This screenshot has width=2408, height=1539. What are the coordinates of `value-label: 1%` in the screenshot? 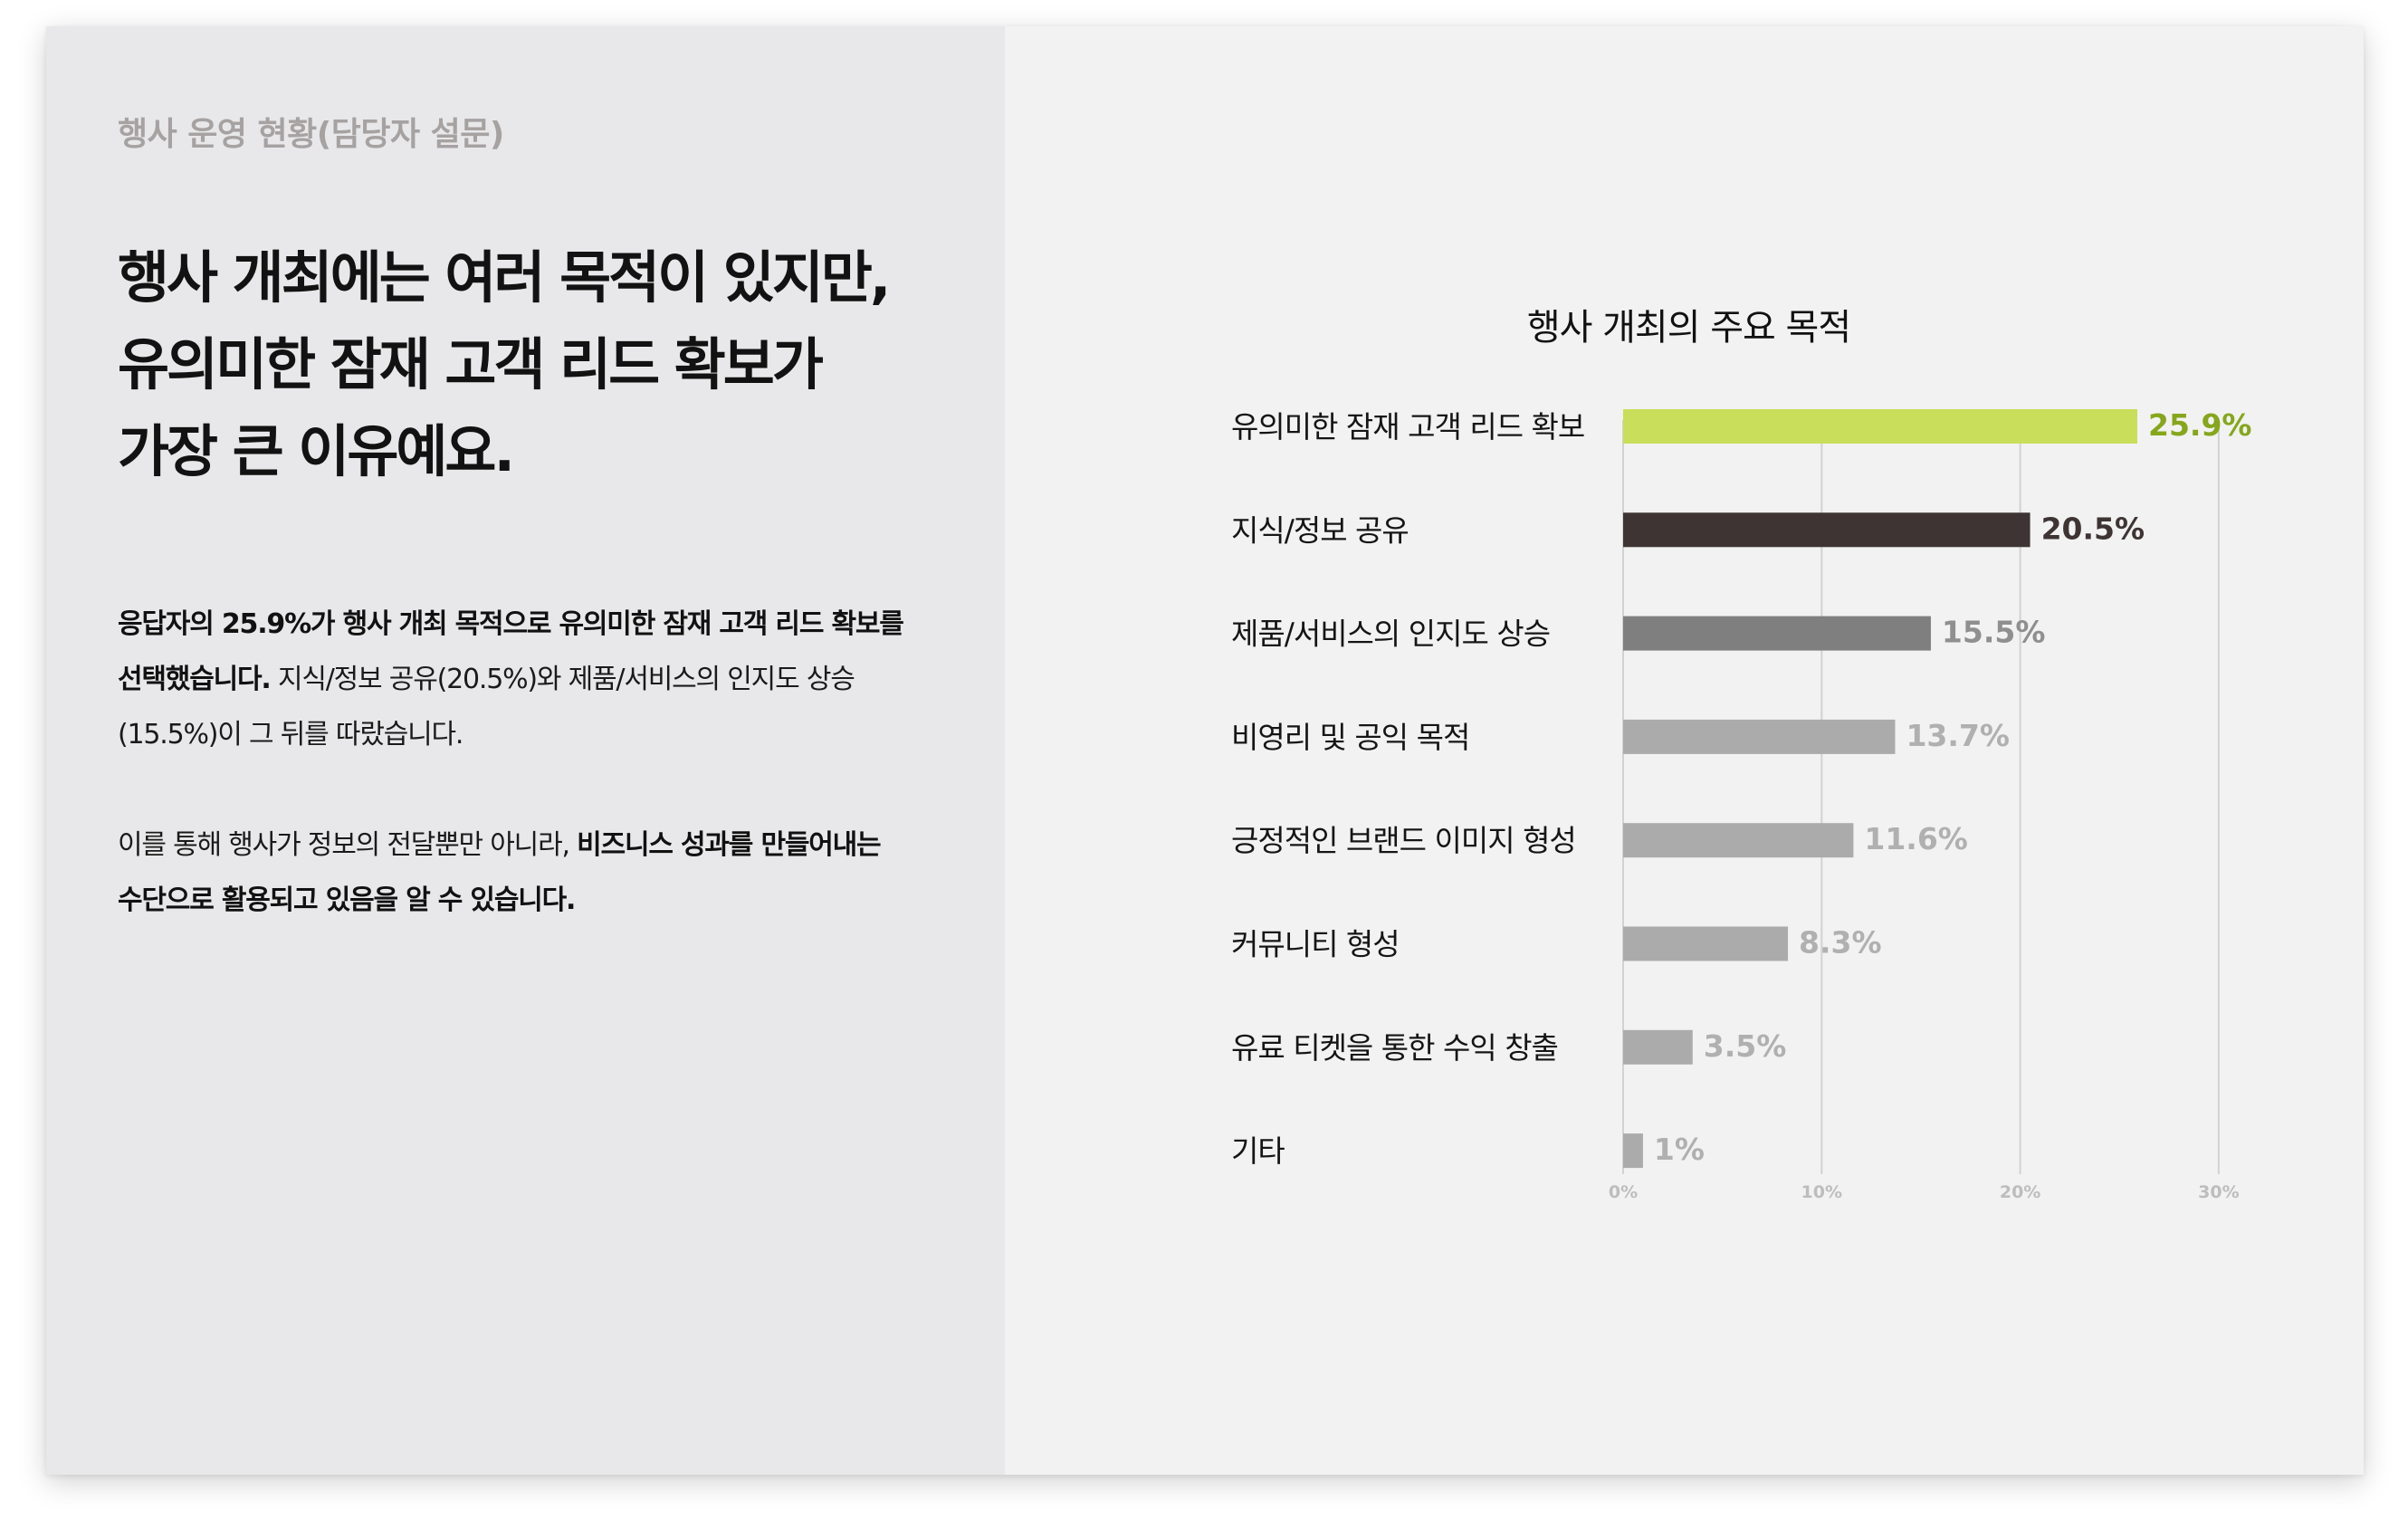 It's located at (1679, 1149).